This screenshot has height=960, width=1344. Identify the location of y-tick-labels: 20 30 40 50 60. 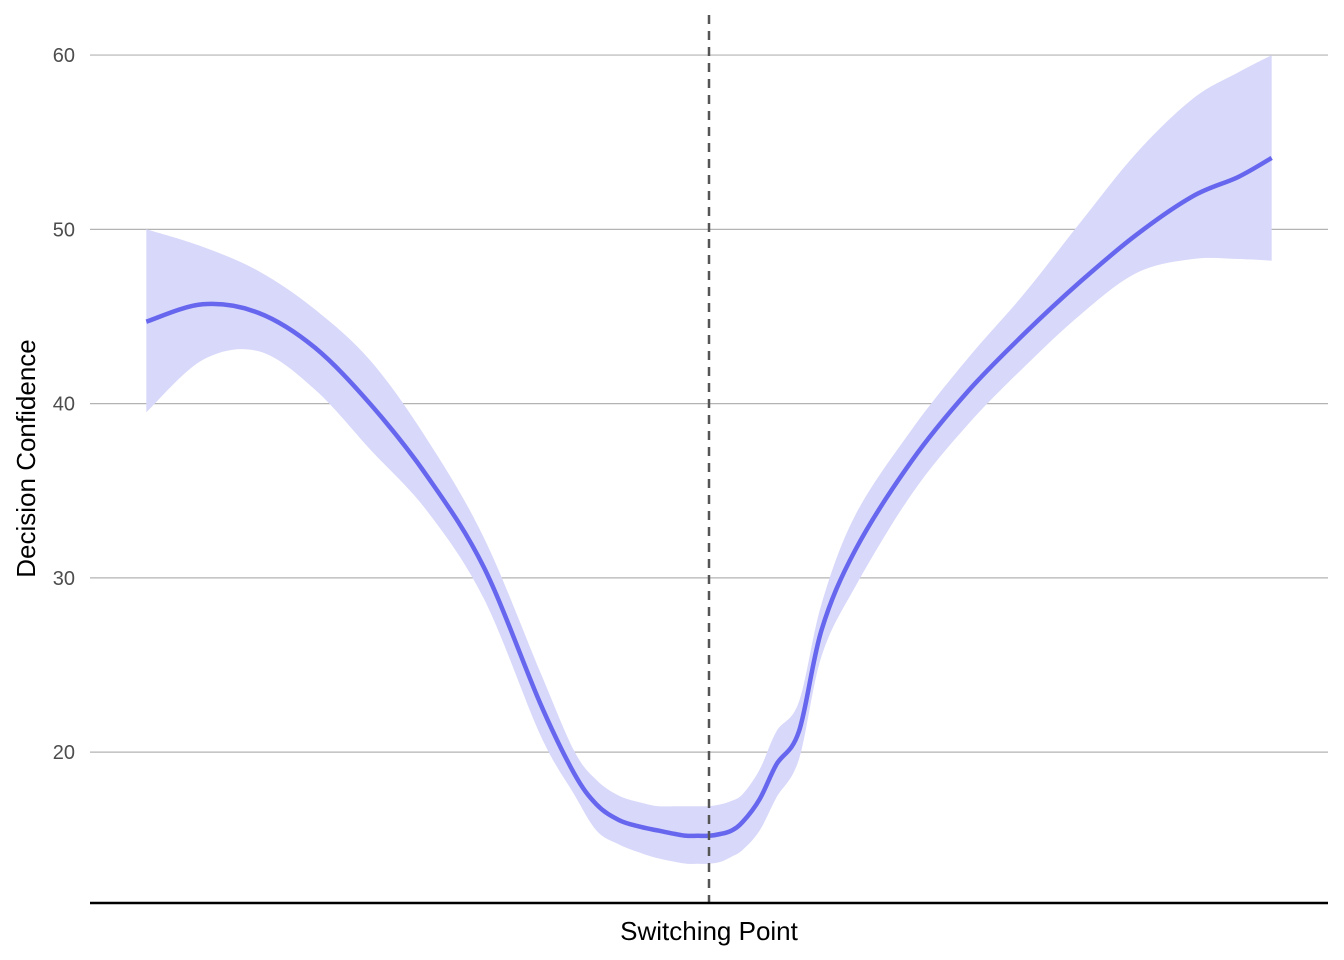
(64, 404).